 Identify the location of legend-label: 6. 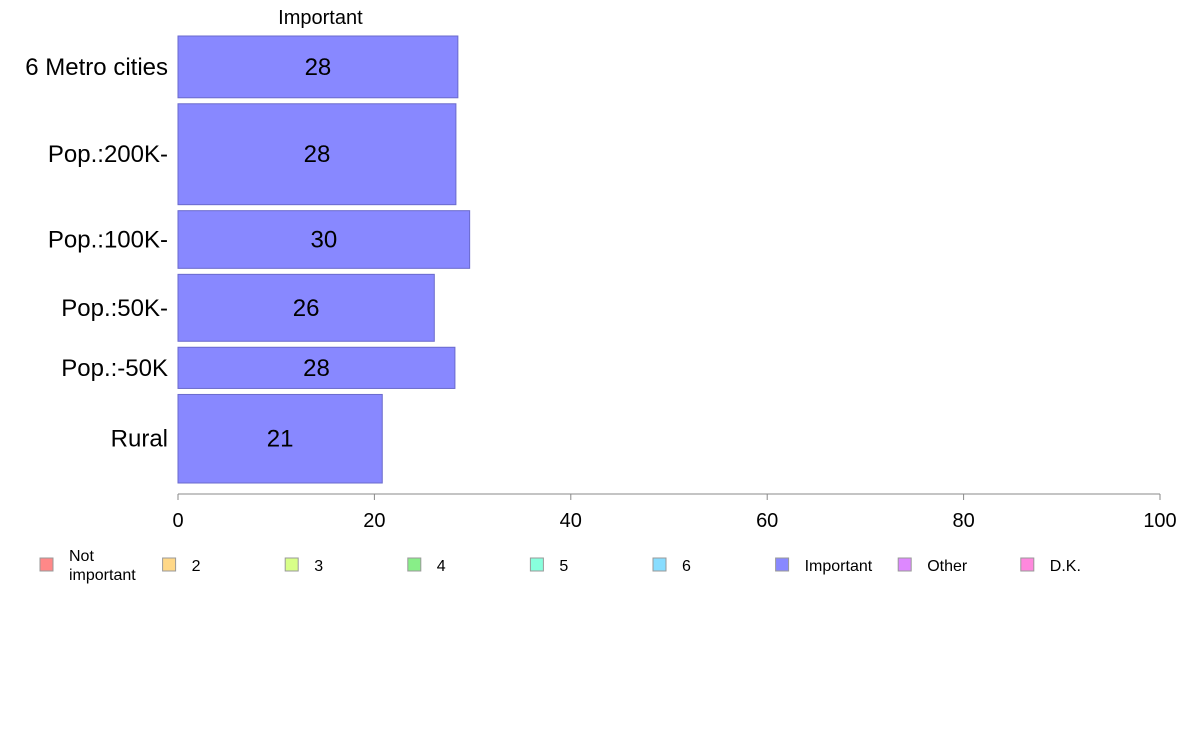
(686, 566).